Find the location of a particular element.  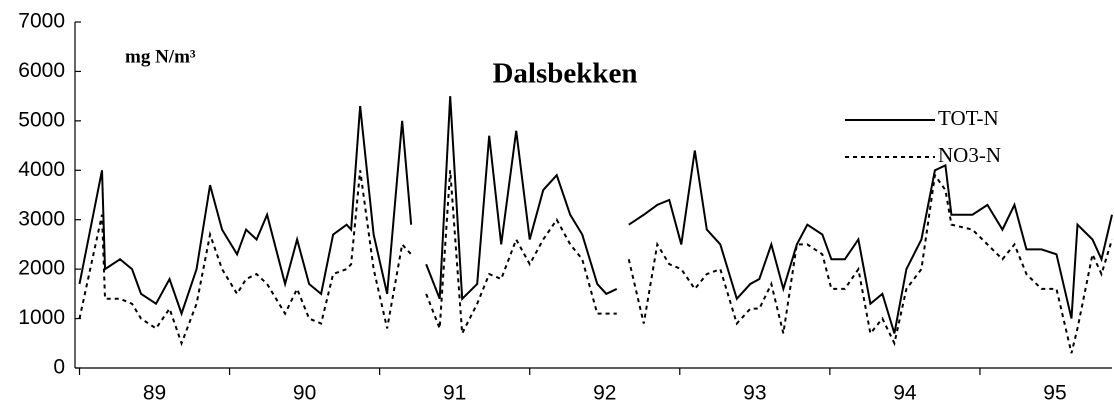

y-tick-label: 4000 is located at coordinates (41, 169).